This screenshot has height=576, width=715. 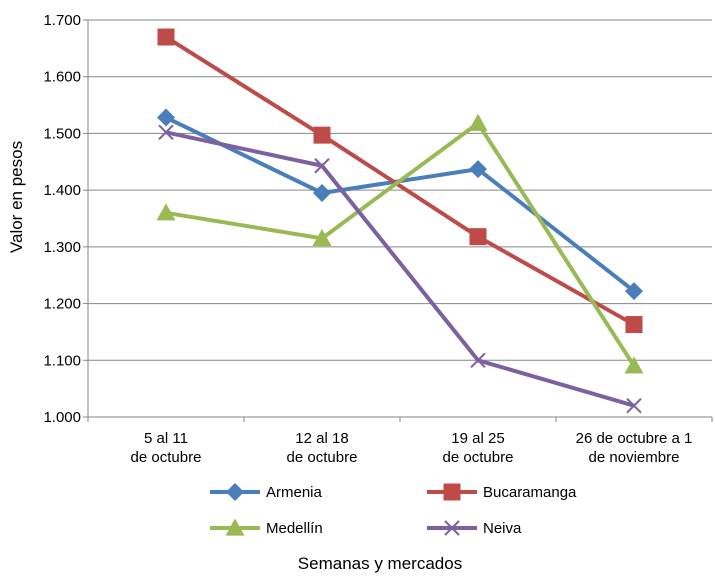 I want to click on y-tick-label: 1.600, so click(x=62, y=77).